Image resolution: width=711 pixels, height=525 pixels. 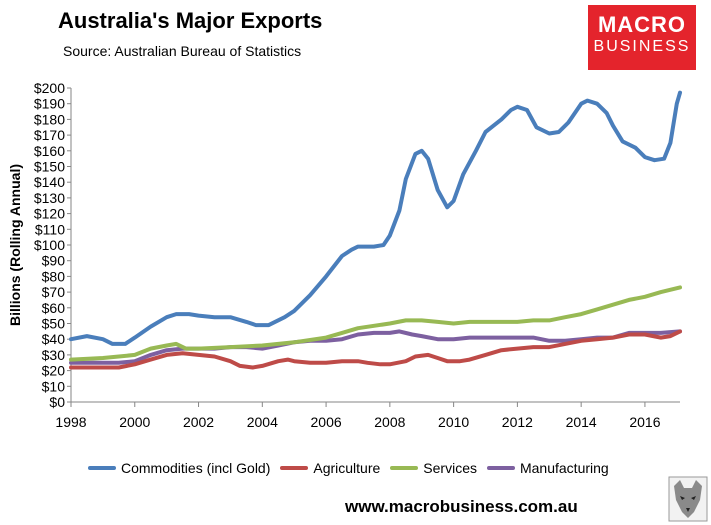 I want to click on source-name: Australian Bureau of Statistics, so click(x=208, y=51).